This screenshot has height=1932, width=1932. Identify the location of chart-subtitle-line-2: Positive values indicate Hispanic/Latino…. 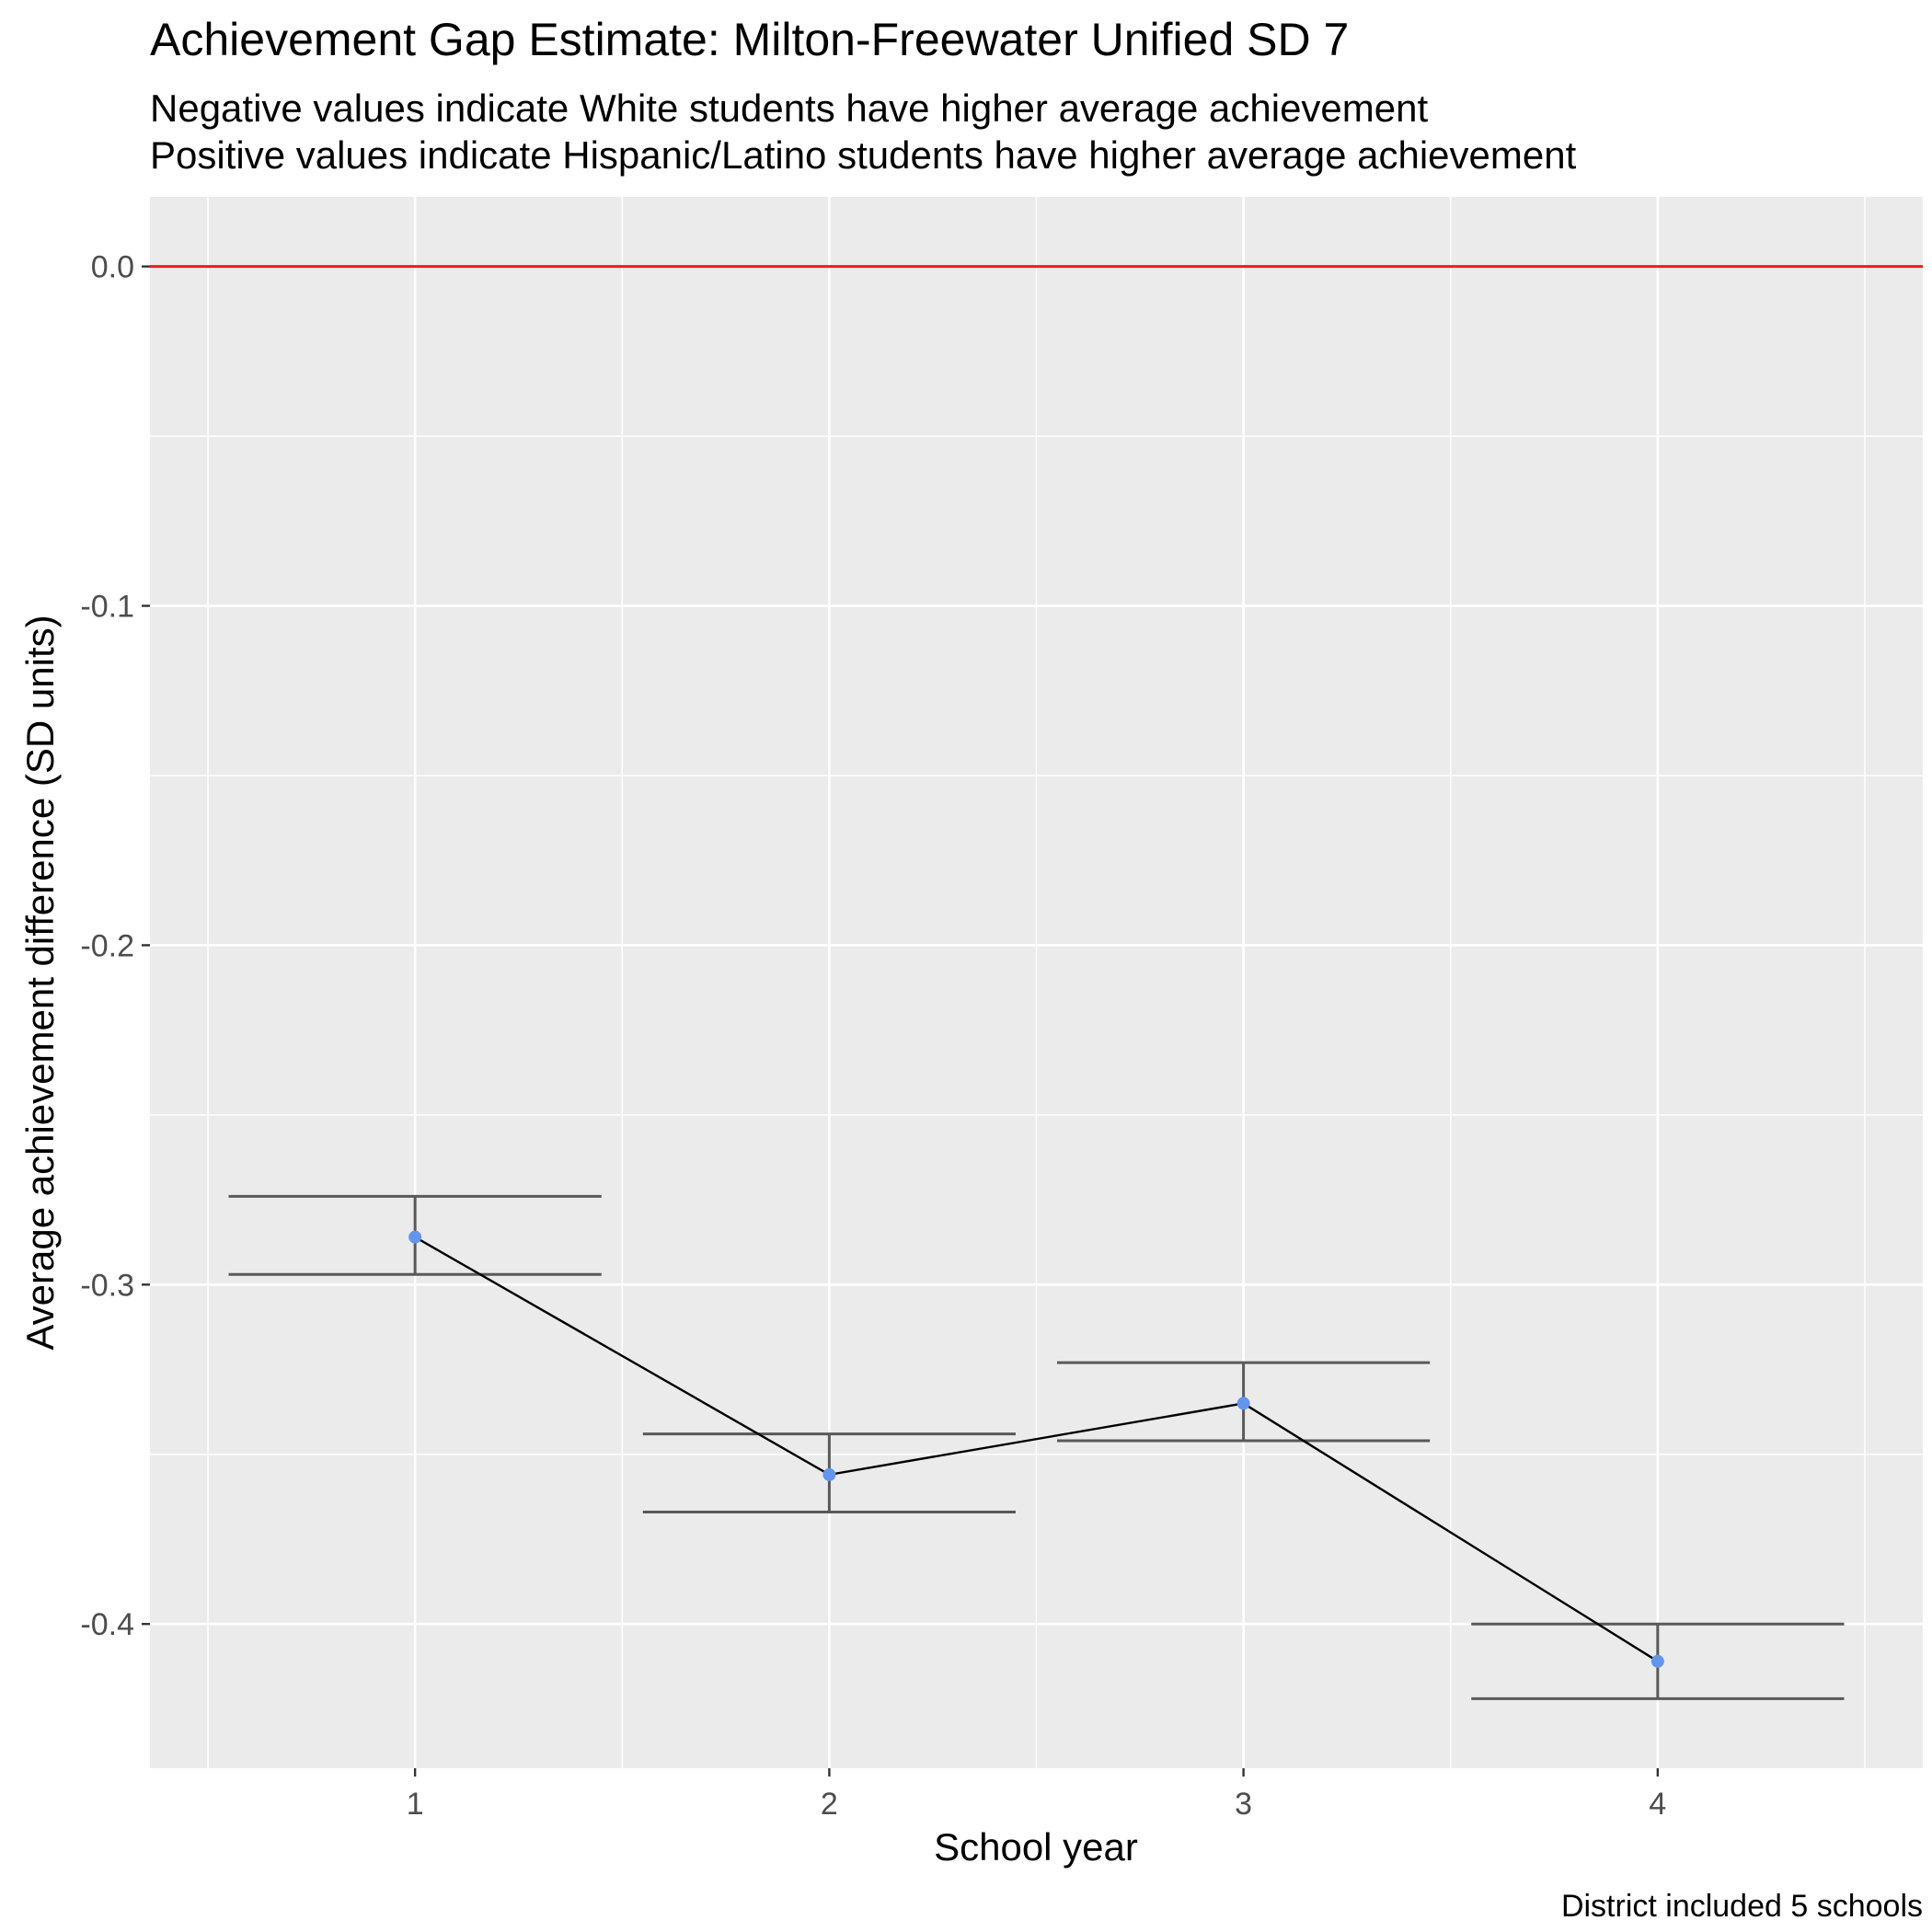
(863, 155).